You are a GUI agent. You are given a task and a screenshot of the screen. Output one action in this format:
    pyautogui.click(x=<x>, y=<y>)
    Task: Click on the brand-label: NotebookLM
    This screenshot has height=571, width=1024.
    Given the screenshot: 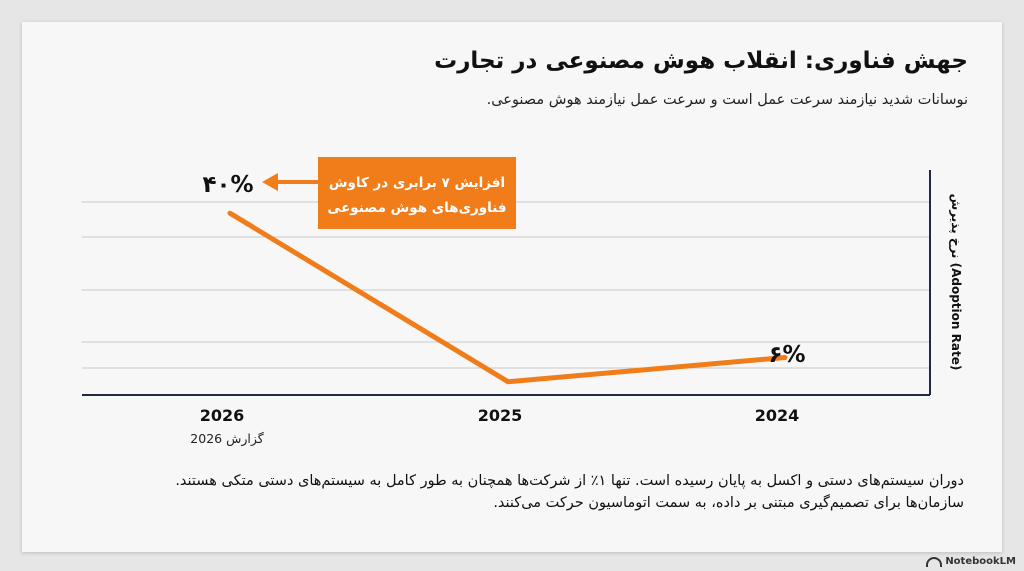 What is the action you would take?
    pyautogui.click(x=980, y=561)
    